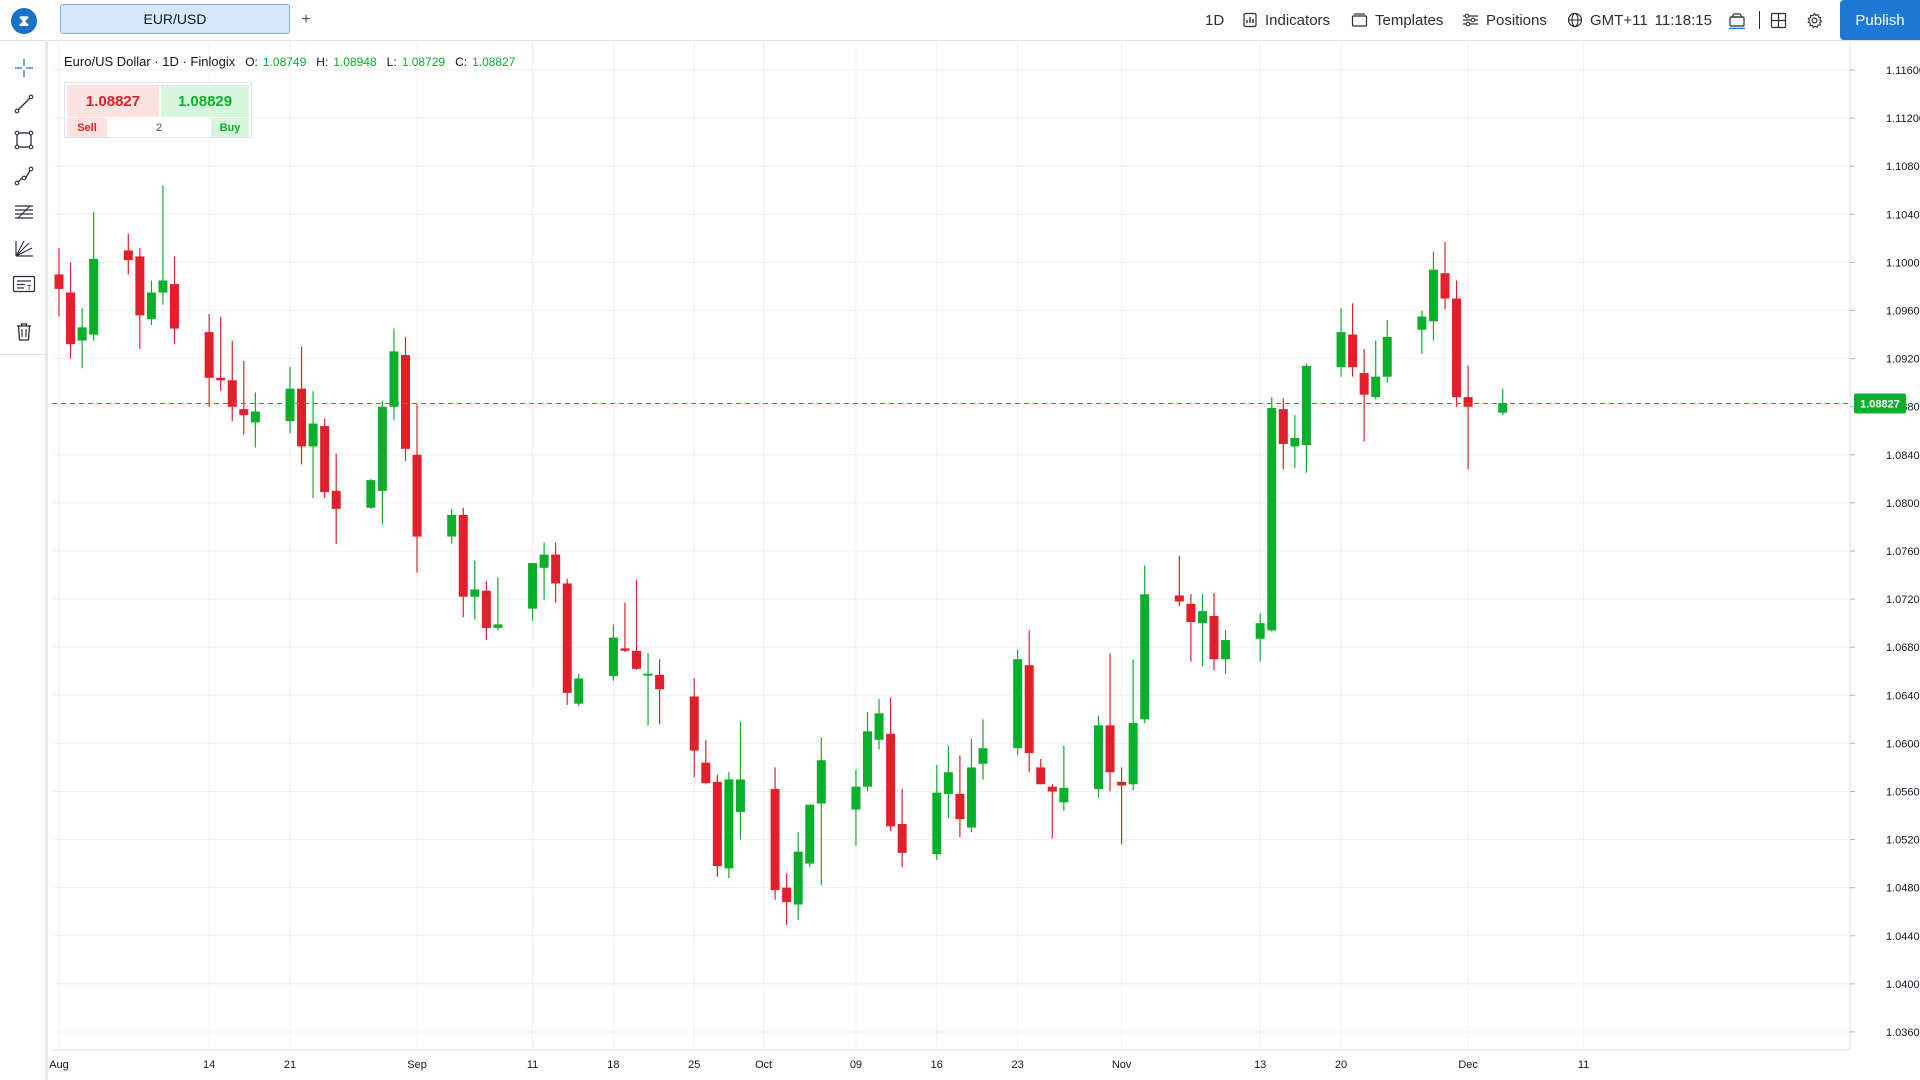  What do you see at coordinates (1778, 20) in the screenshot?
I see `layout-button` at bounding box center [1778, 20].